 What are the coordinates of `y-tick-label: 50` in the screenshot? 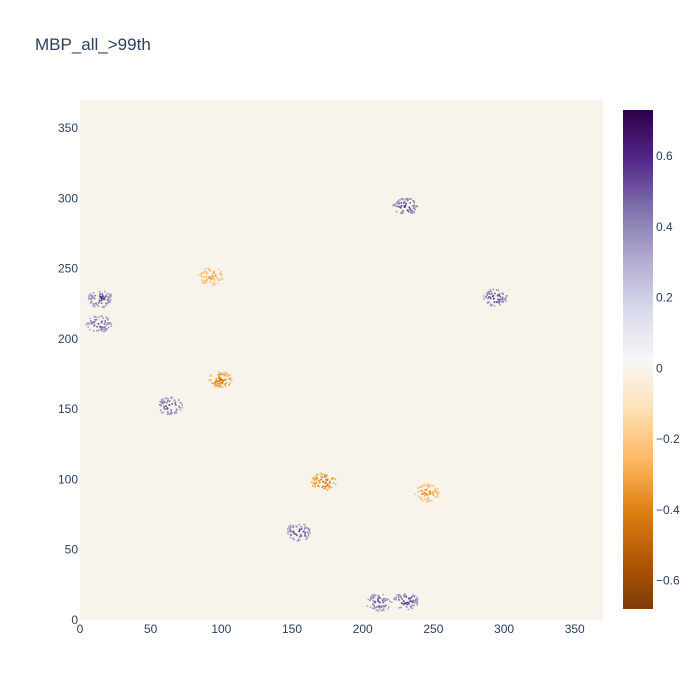 It's located at (72, 550).